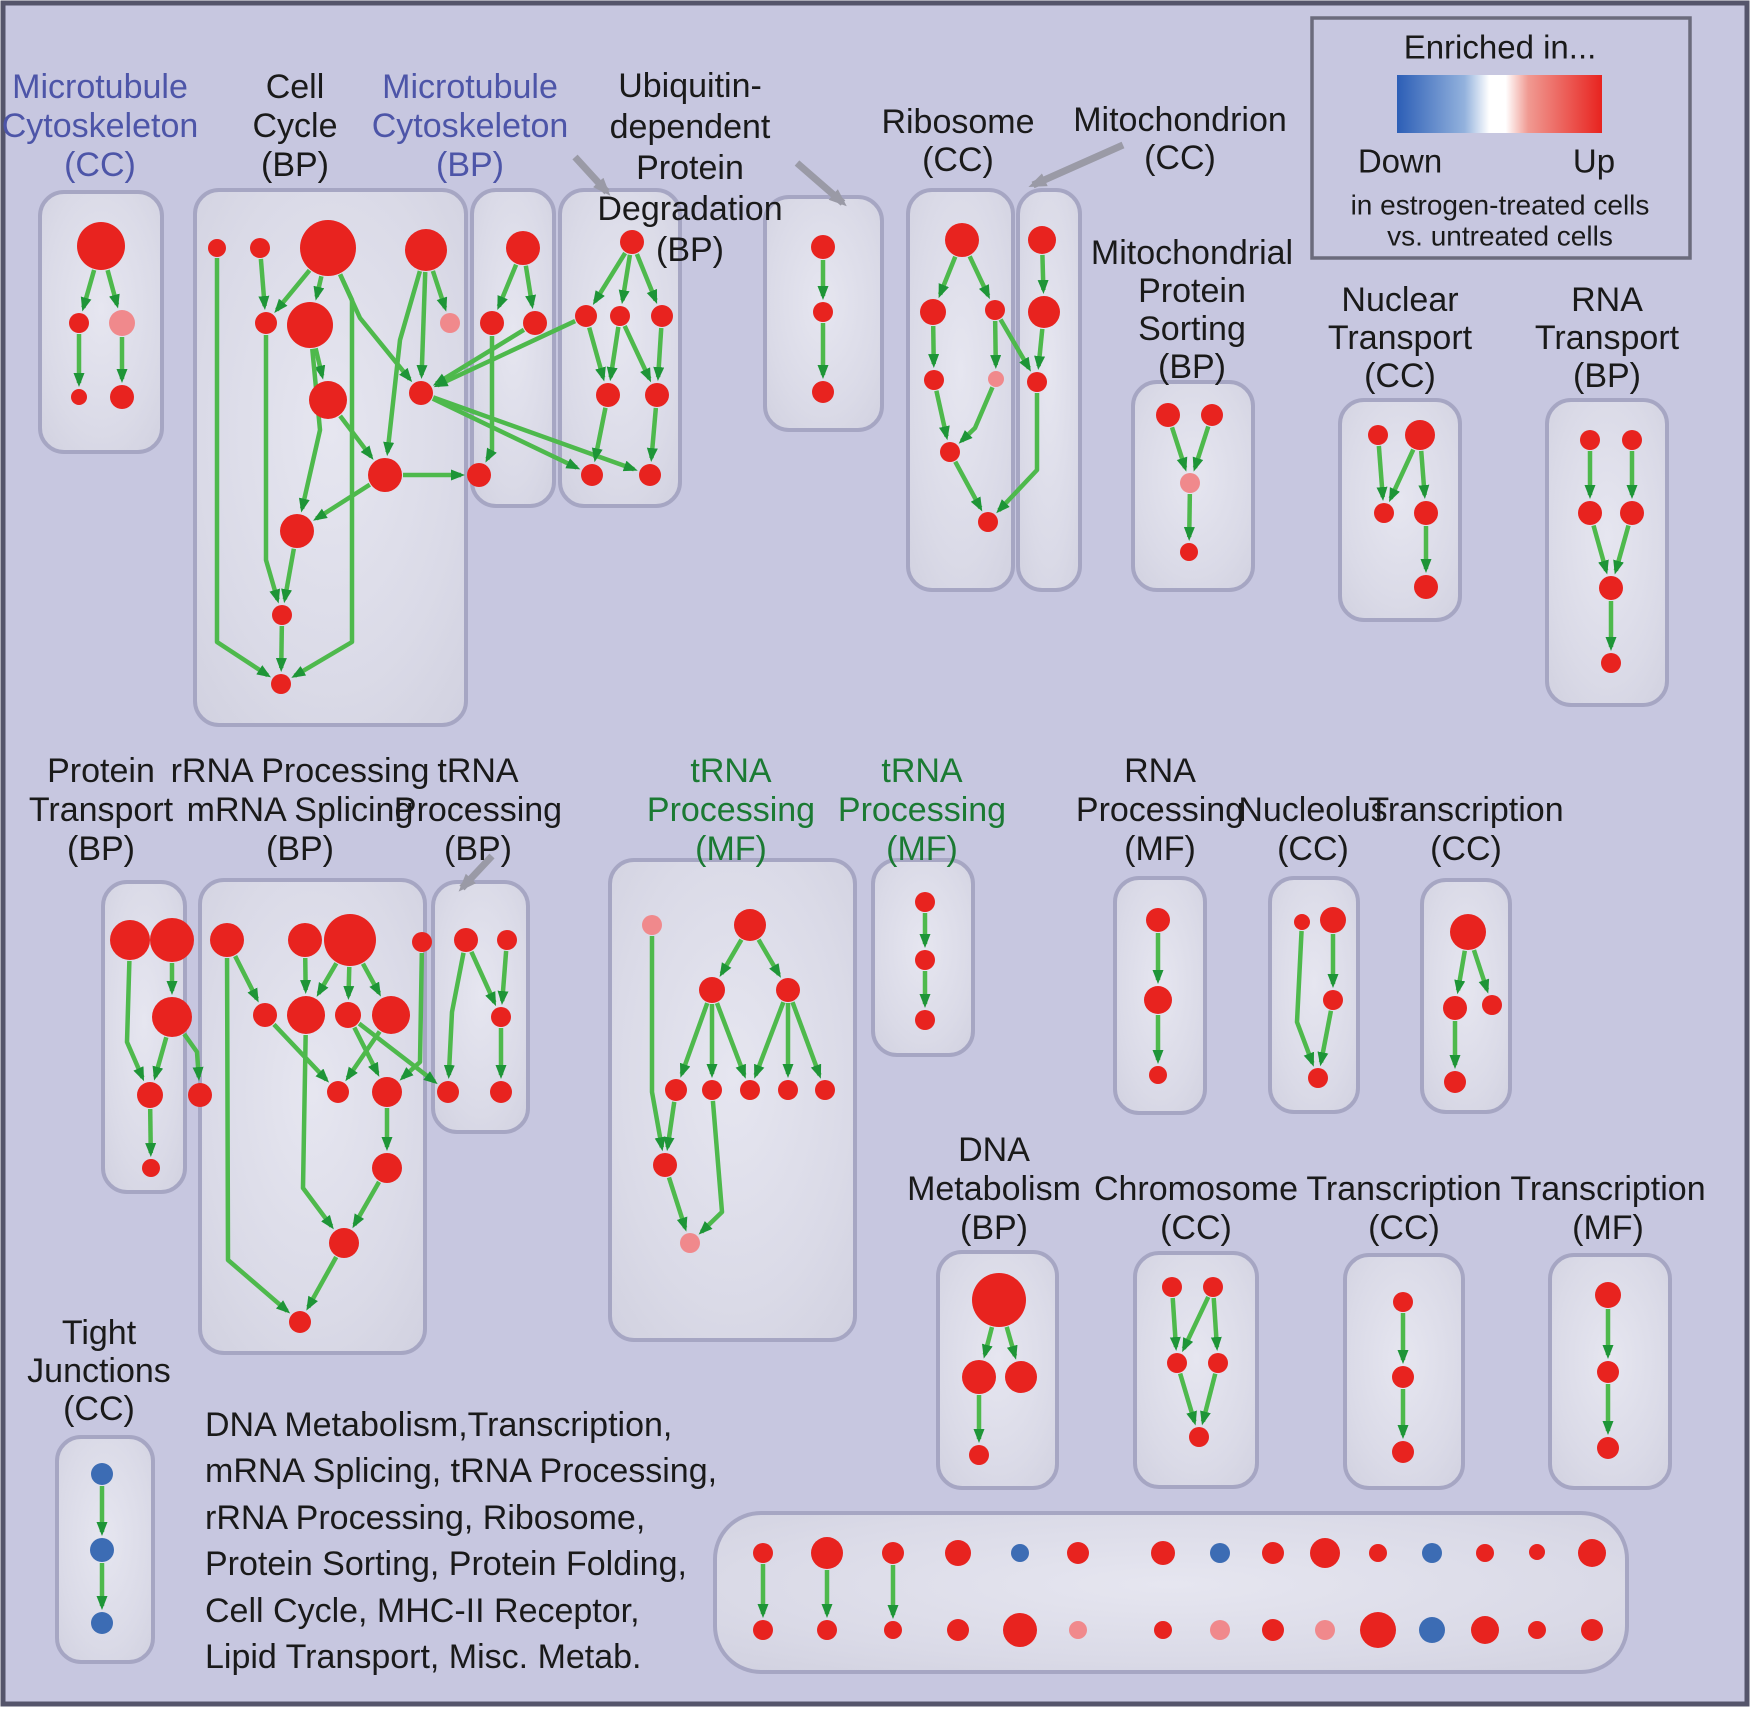  What do you see at coordinates (1600, 549) in the screenshot?
I see `edge-rtb.c-rtb.e` at bounding box center [1600, 549].